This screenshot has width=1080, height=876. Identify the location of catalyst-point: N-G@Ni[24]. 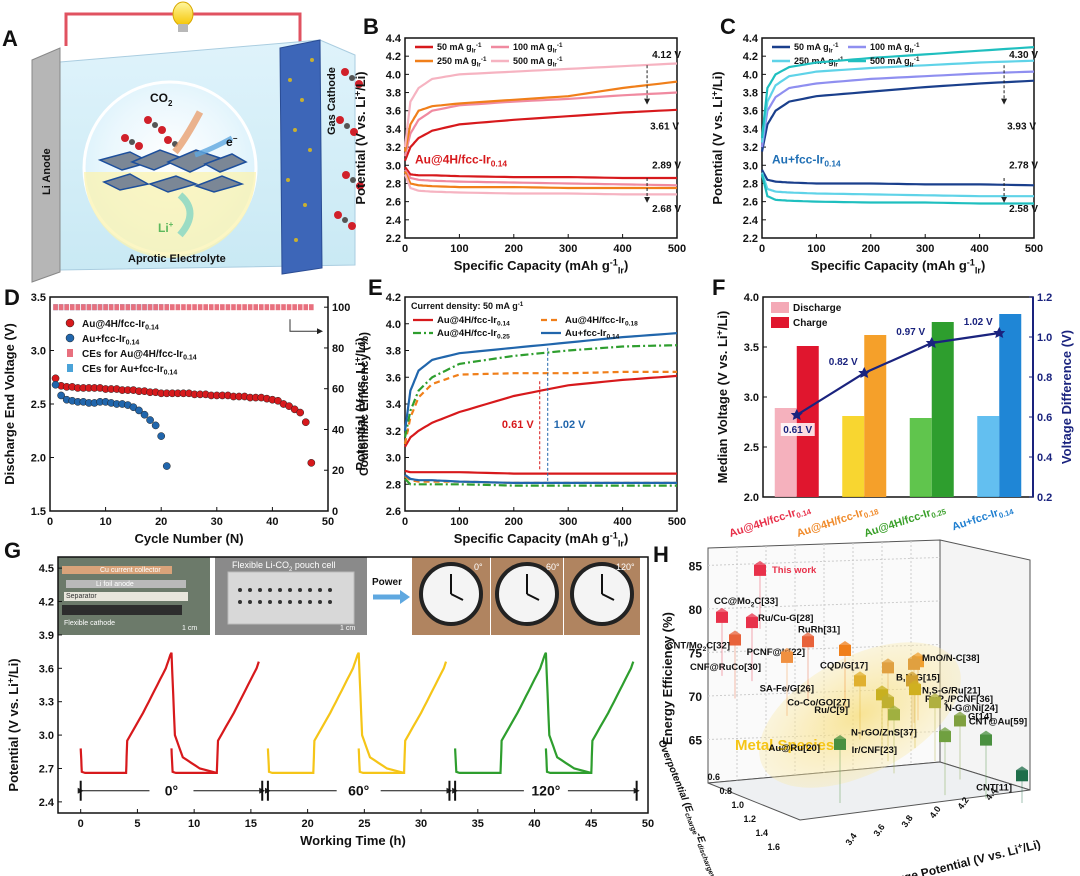
(963, 727).